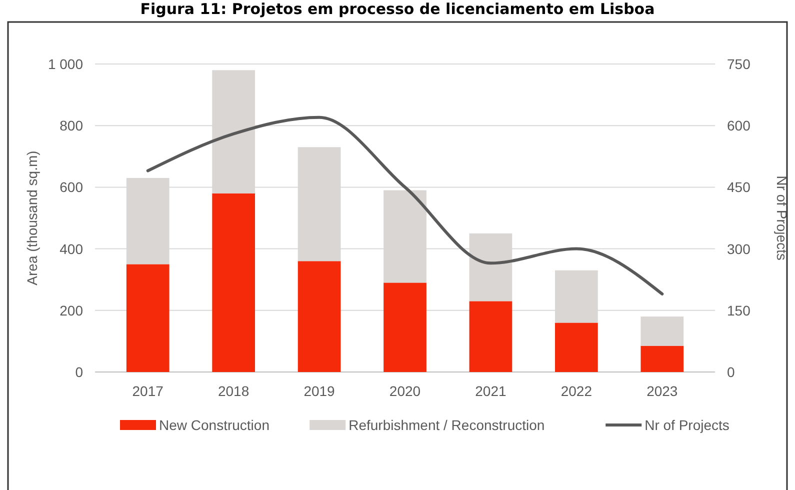 The image size is (795, 490). Describe the element at coordinates (72, 187) in the screenshot. I see `y-tick-label: 600` at that location.